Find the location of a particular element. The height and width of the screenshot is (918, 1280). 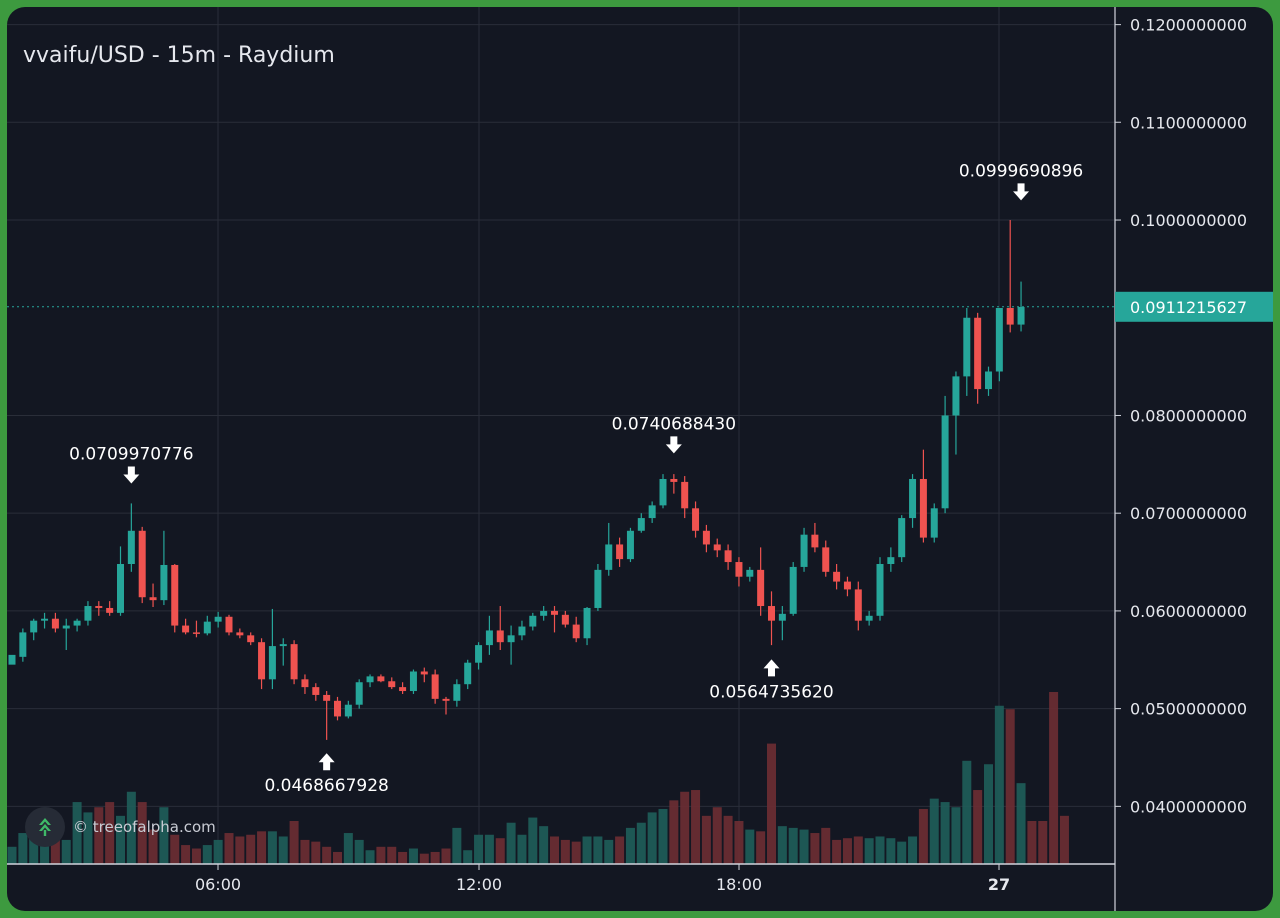

y-tick-label: 0.0600000000 is located at coordinates (1188, 611).